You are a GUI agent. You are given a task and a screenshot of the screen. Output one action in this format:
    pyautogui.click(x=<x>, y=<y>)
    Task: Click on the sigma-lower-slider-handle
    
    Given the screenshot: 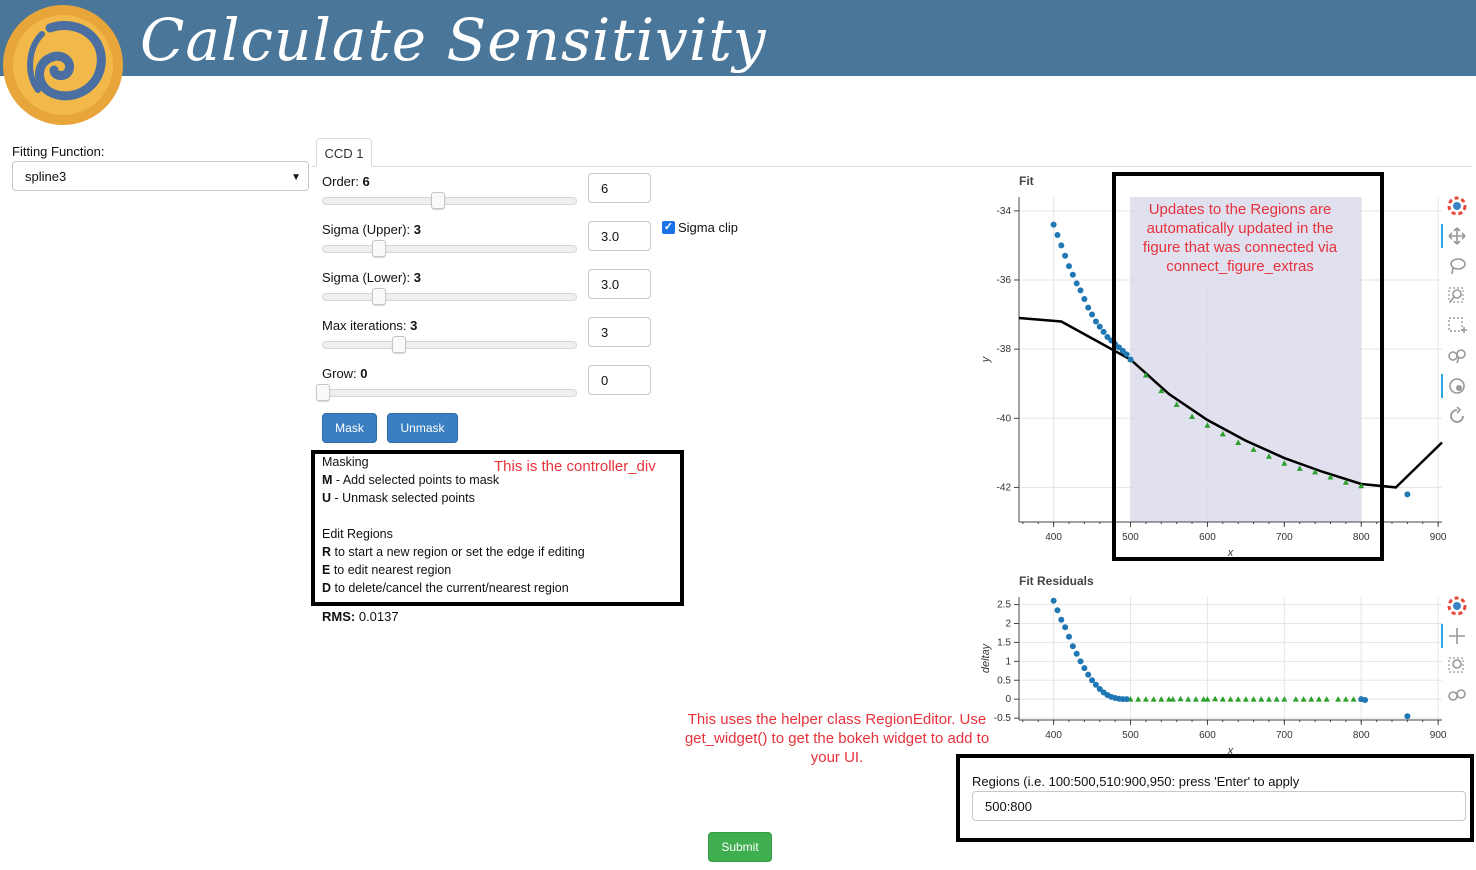 What is the action you would take?
    pyautogui.click(x=379, y=296)
    